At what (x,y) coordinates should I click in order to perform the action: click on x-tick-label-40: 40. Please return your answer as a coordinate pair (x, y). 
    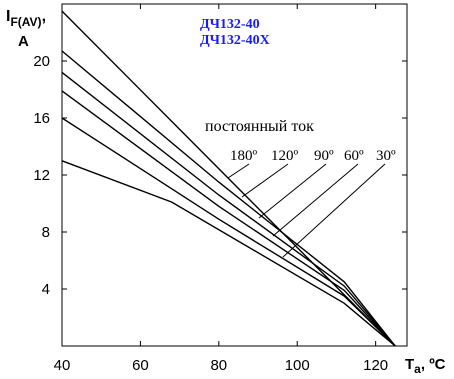
    Looking at the image, I should click on (62, 365).